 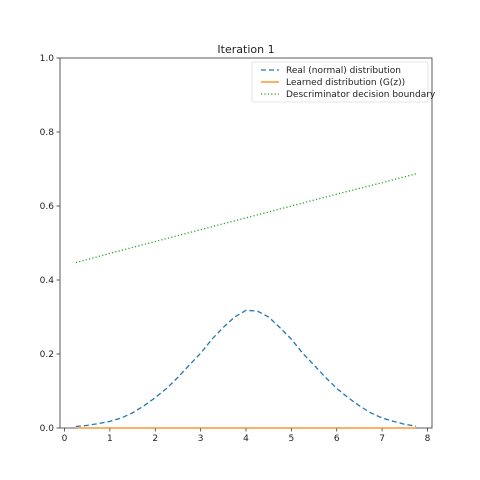 What do you see at coordinates (382, 439) in the screenshot?
I see `x-tick-label: 7` at bounding box center [382, 439].